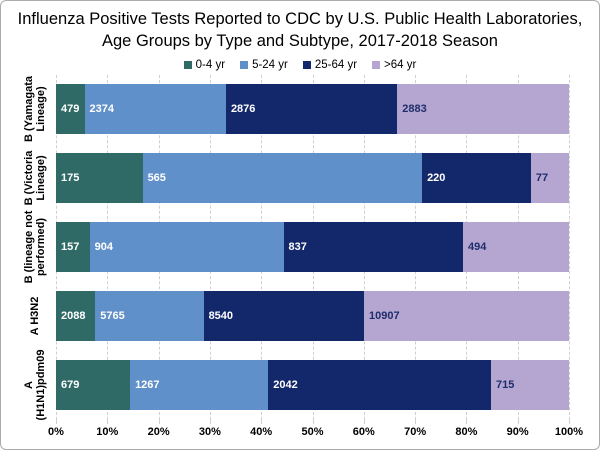 This screenshot has width=600, height=450. Describe the element at coordinates (186, 247) in the screenshot. I see `bar-segment: 904` at that location.